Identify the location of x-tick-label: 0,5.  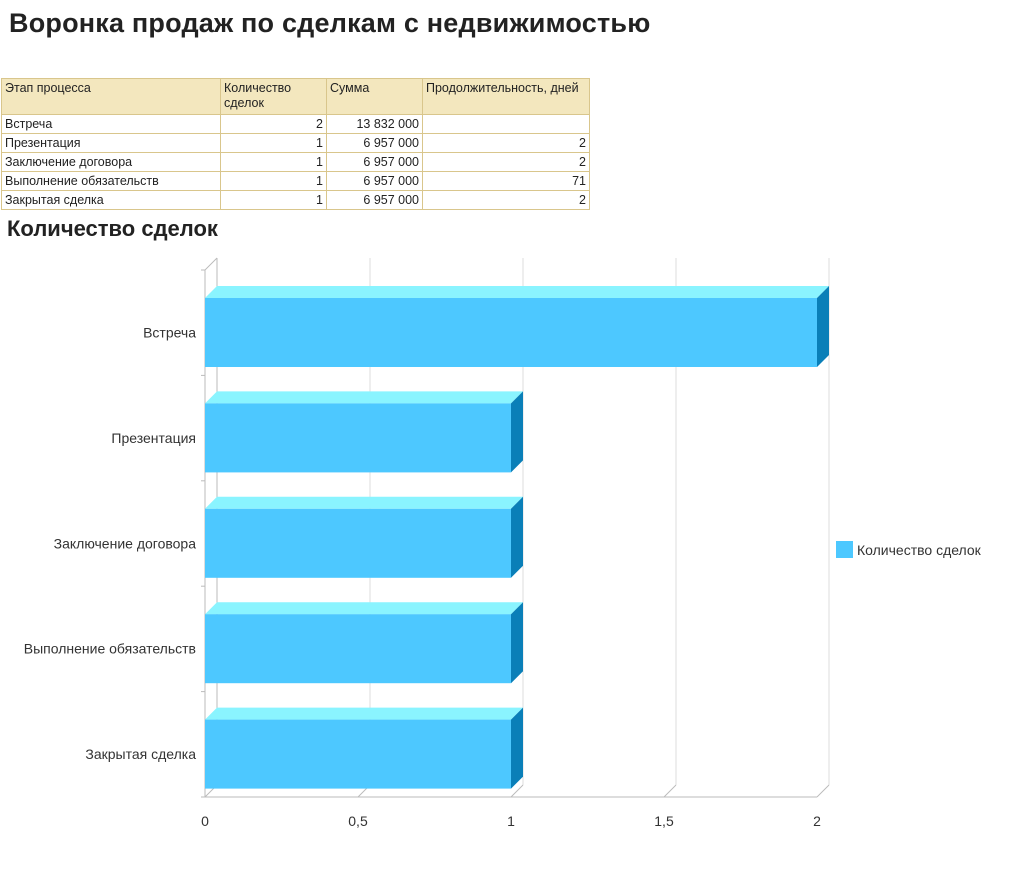
(358, 821).